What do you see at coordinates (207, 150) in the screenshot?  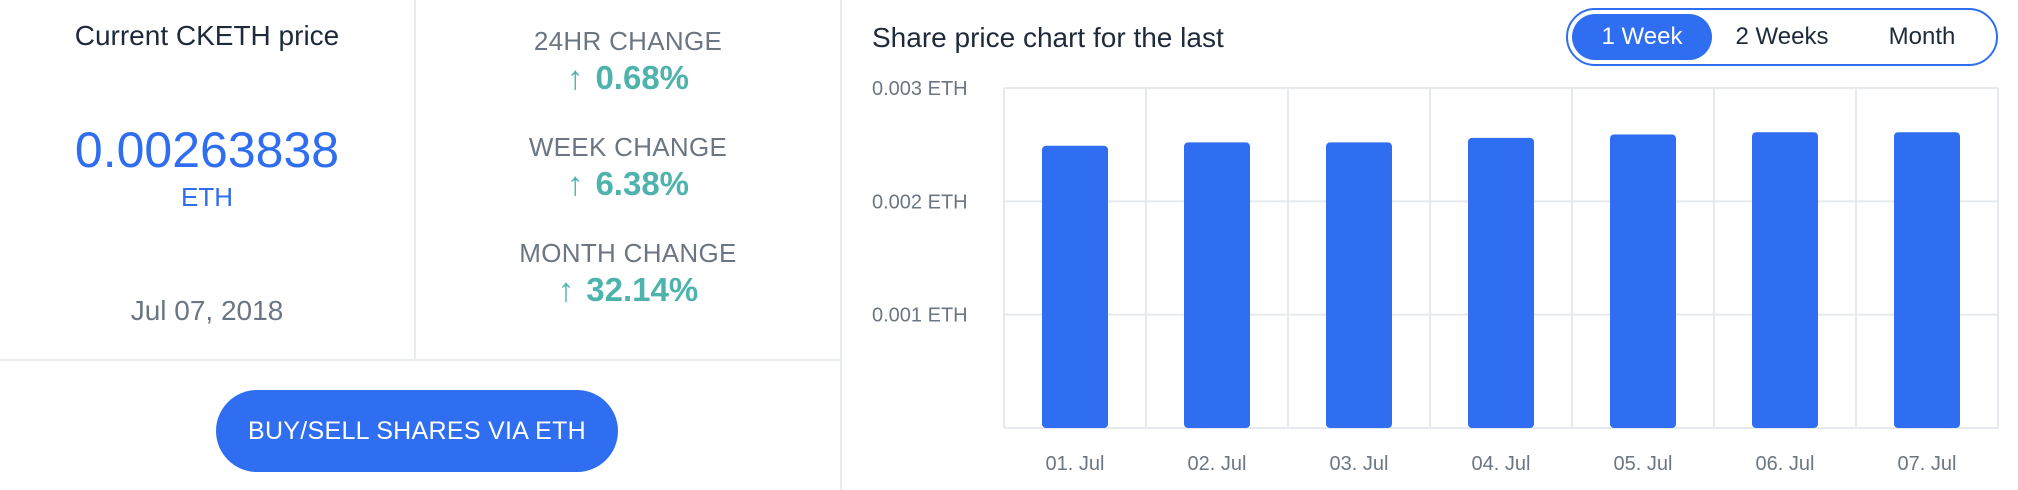 I see `price-value: 0.00263838` at bounding box center [207, 150].